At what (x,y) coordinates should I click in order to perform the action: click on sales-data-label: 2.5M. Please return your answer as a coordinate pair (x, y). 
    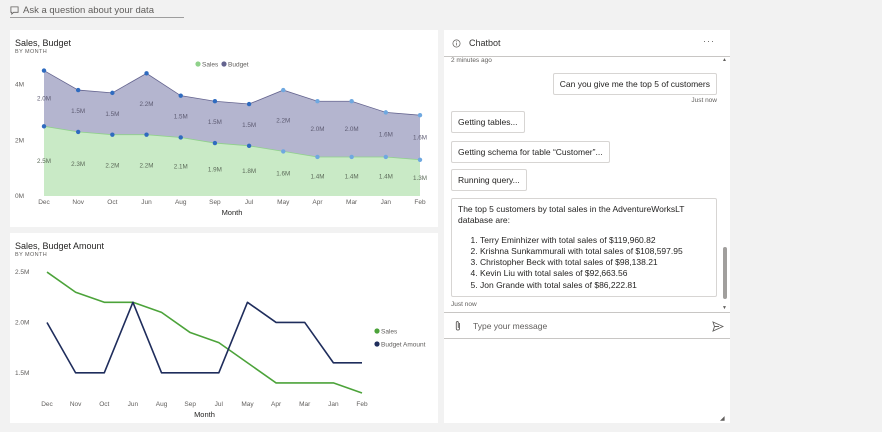
    Looking at the image, I should click on (44, 161).